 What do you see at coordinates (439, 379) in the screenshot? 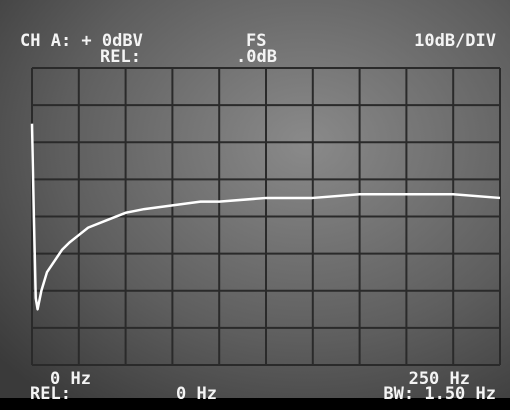
I see `stop-frequency: 250 Hz` at bounding box center [439, 379].